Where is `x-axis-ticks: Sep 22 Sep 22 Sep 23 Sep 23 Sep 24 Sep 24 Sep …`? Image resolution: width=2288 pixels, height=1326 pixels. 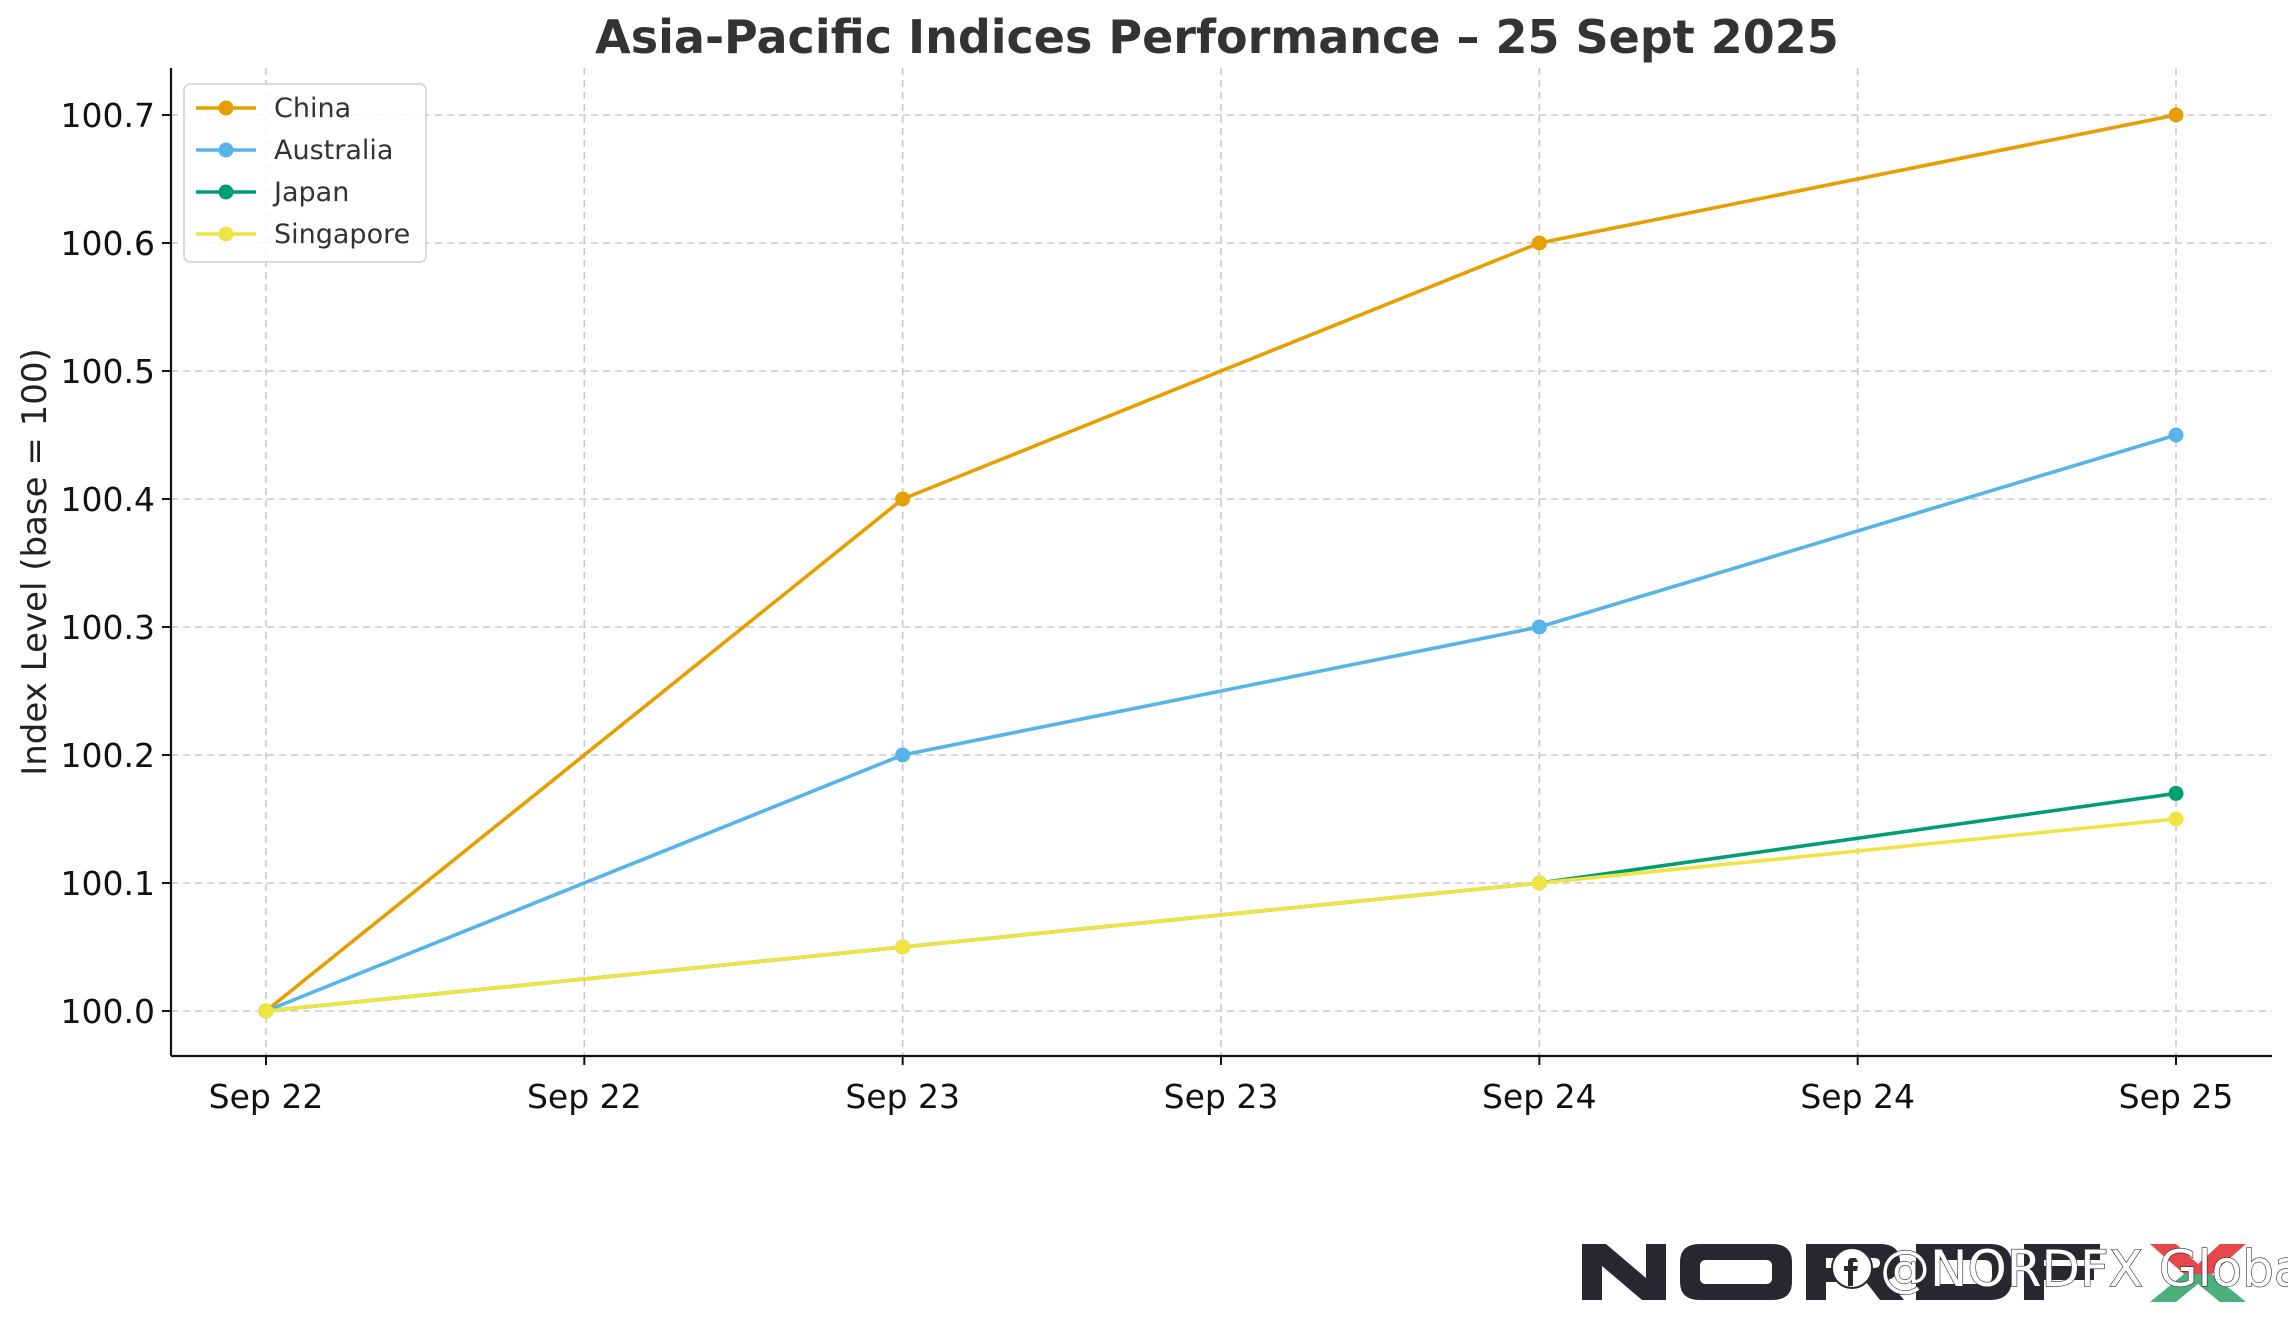 x-axis-ticks: Sep 22 Sep 22 Sep 23 Sep 23 Sep 24 Sep 24 Sep … is located at coordinates (1221, 1086).